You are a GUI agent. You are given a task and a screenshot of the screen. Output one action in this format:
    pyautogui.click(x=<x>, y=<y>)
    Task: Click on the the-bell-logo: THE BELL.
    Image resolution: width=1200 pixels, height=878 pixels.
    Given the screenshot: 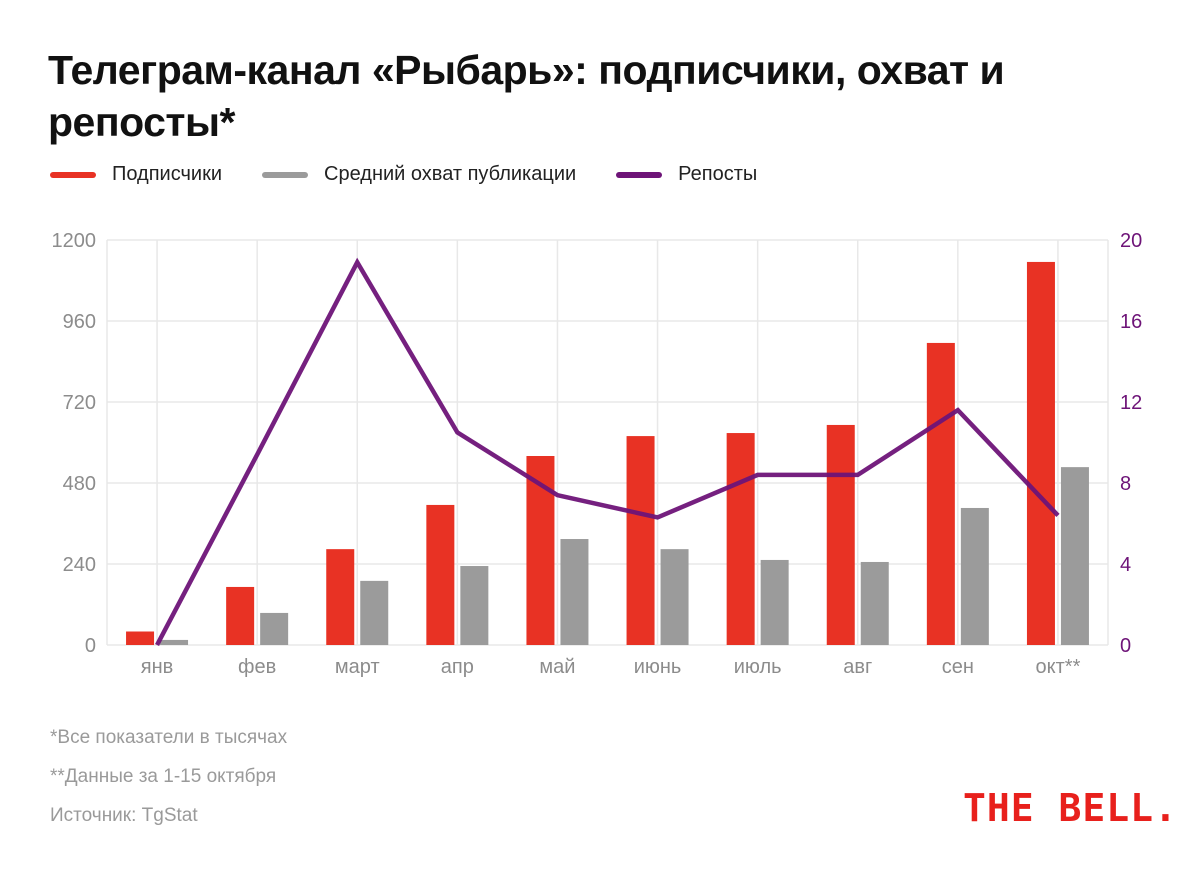 What is the action you would take?
    pyautogui.click(x=1070, y=808)
    